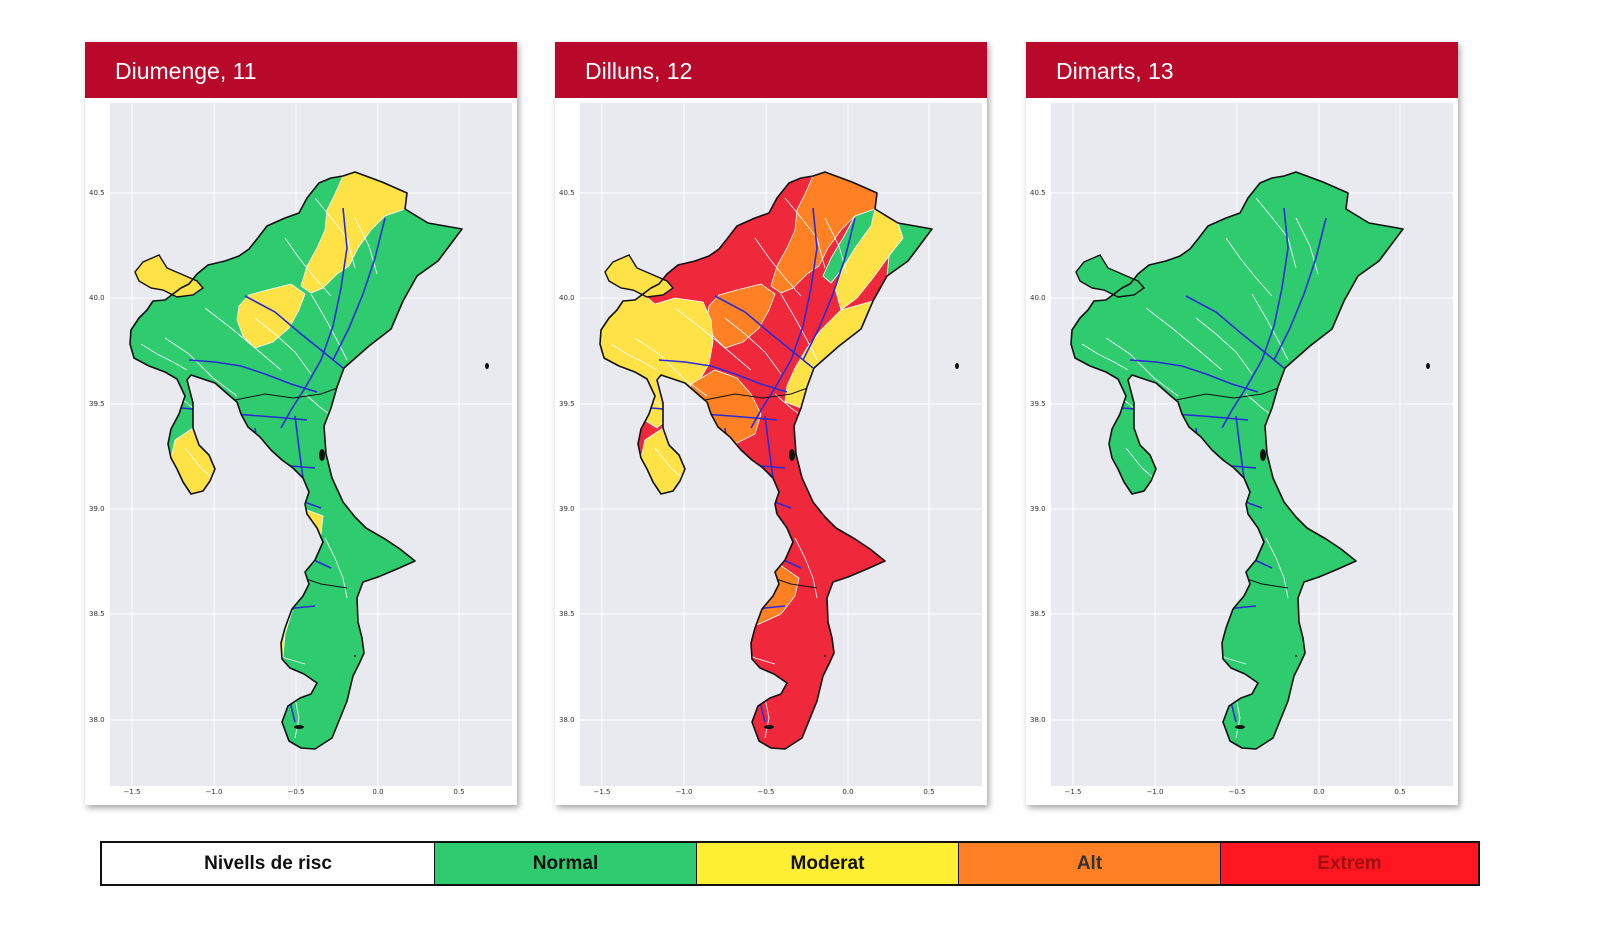 The width and height of the screenshot is (1604, 928). I want to click on legend-moderat: Moderat, so click(827, 863).